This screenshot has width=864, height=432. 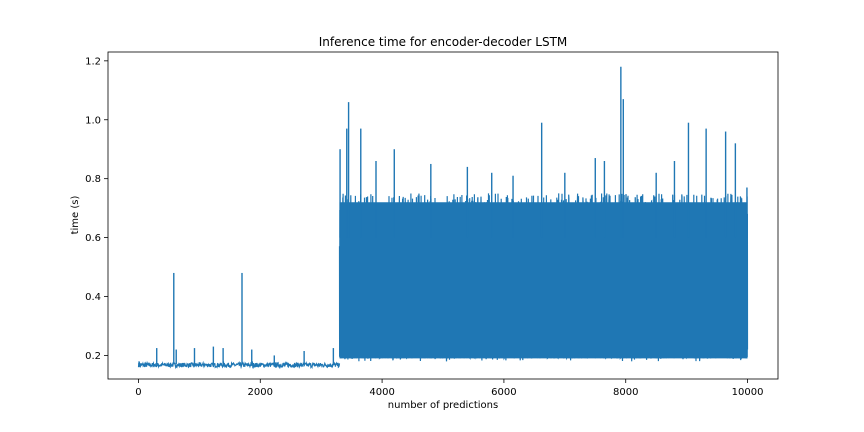 What do you see at coordinates (75, 215) in the screenshot?
I see `y-axis-label: time (s)` at bounding box center [75, 215].